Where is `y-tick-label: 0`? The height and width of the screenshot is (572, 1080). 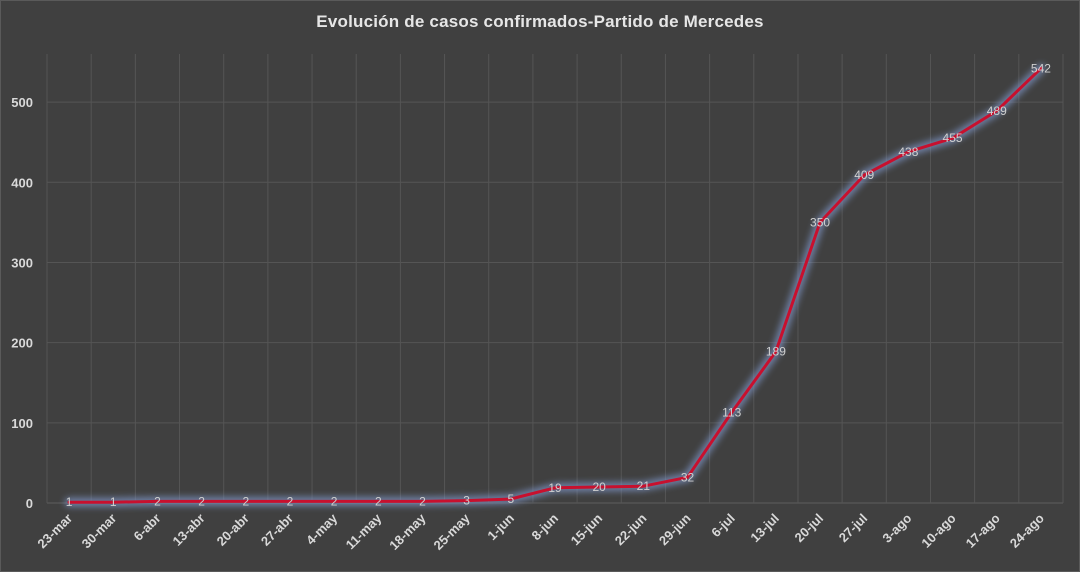
y-tick-label: 0 is located at coordinates (29, 503).